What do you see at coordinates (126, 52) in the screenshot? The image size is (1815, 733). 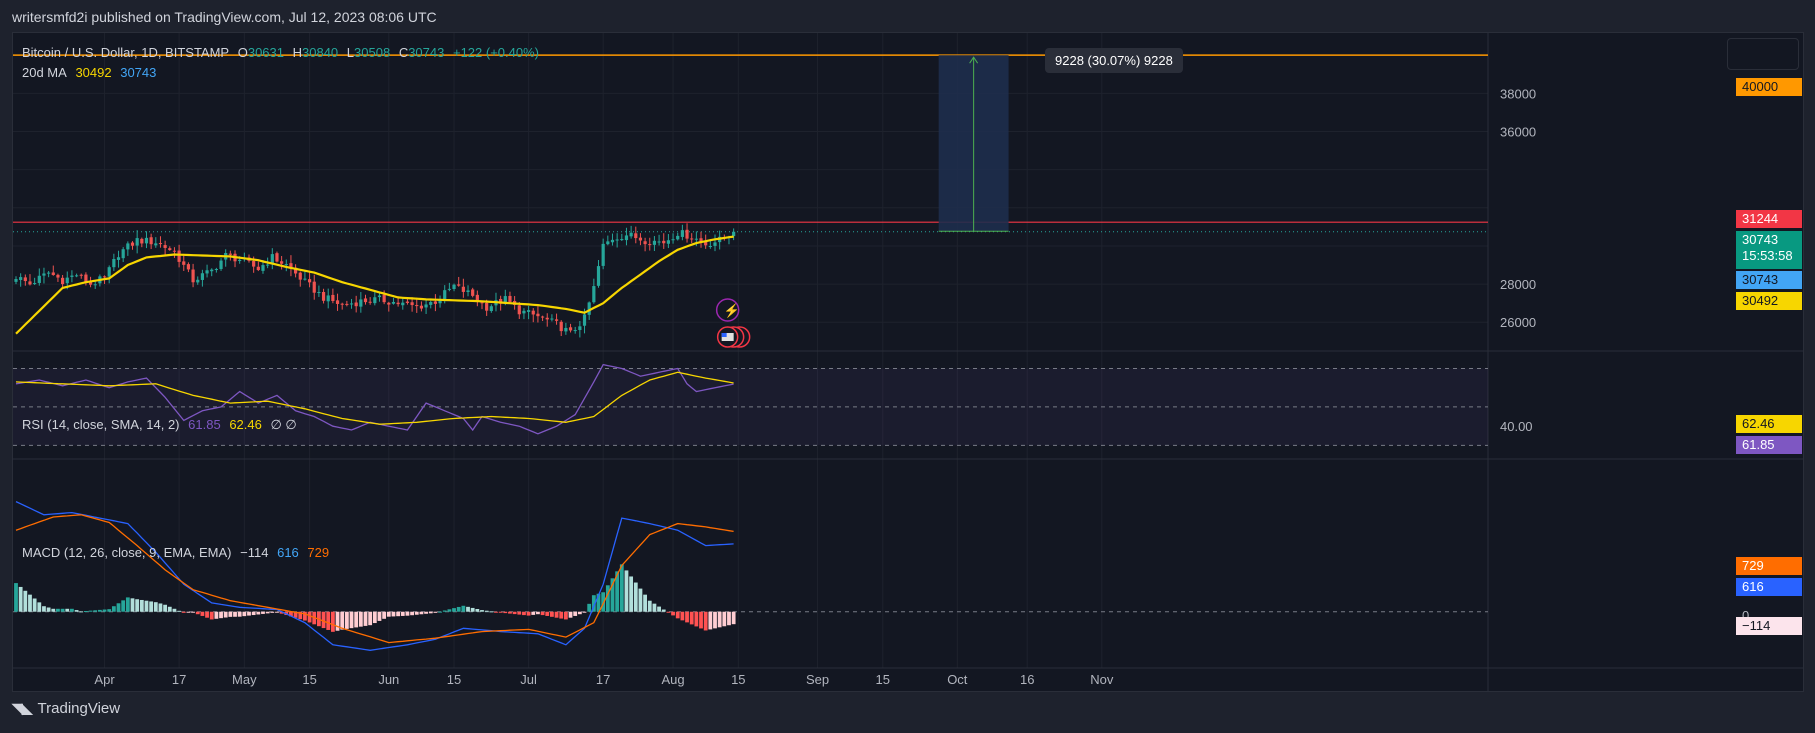 I see `symbol-name: Bitcoin / U.S. Dollar, 1D, BITSTAMP` at bounding box center [126, 52].